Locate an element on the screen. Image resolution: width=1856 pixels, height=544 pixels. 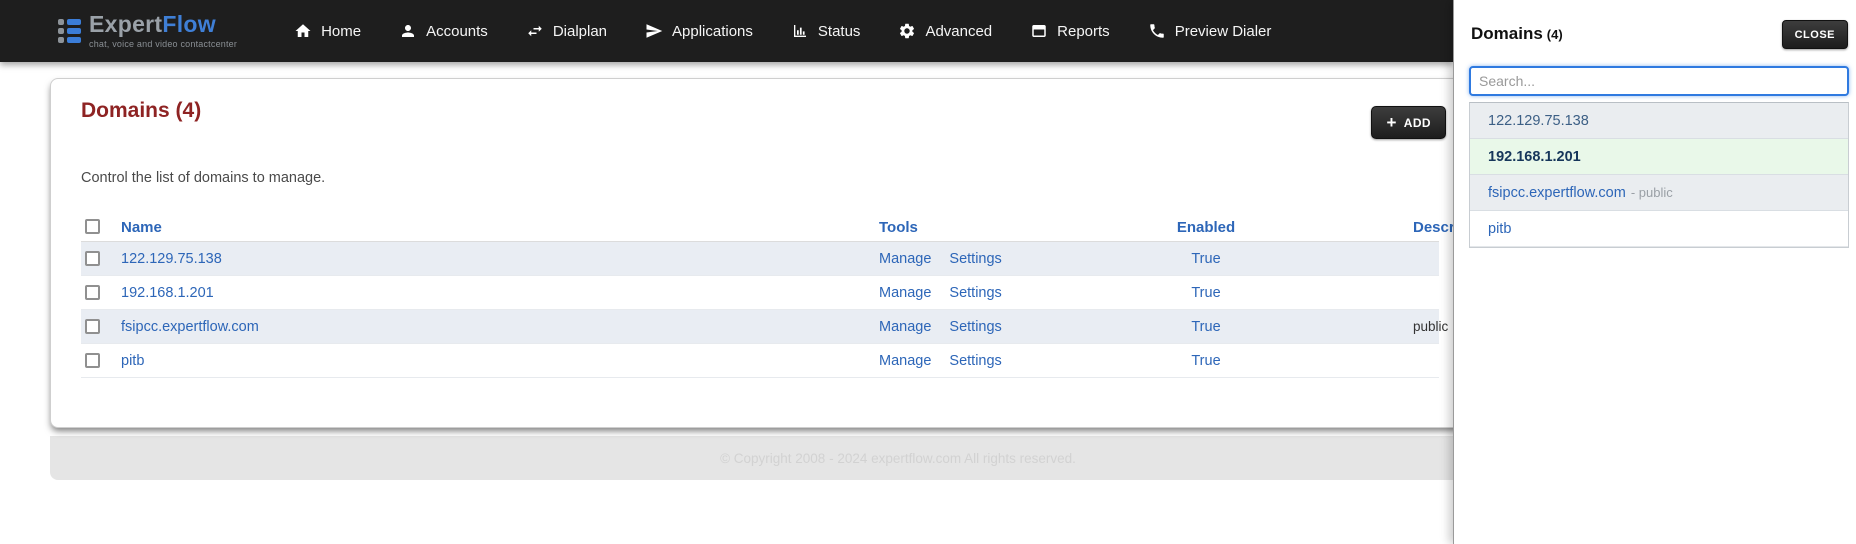
header-name: Name is located at coordinates (141, 227).